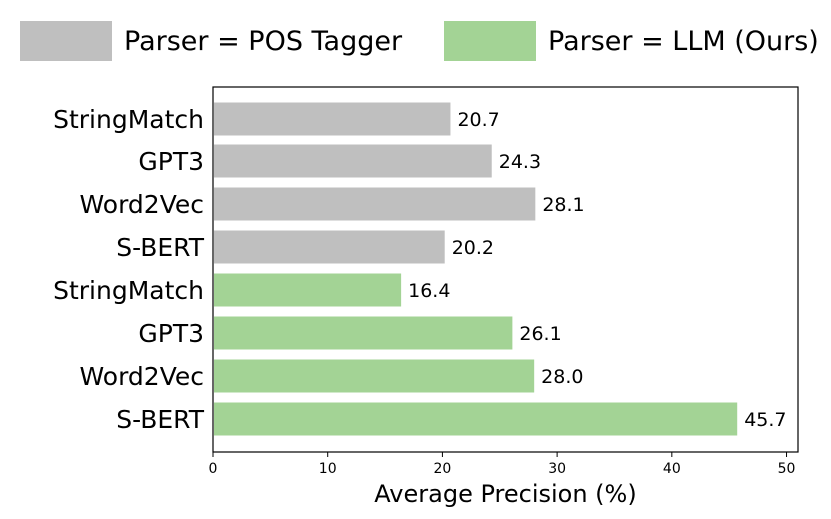 The width and height of the screenshot is (831, 519). I want to click on x-axis-ticks: 0 10 20 30 40 50, so click(502, 464).